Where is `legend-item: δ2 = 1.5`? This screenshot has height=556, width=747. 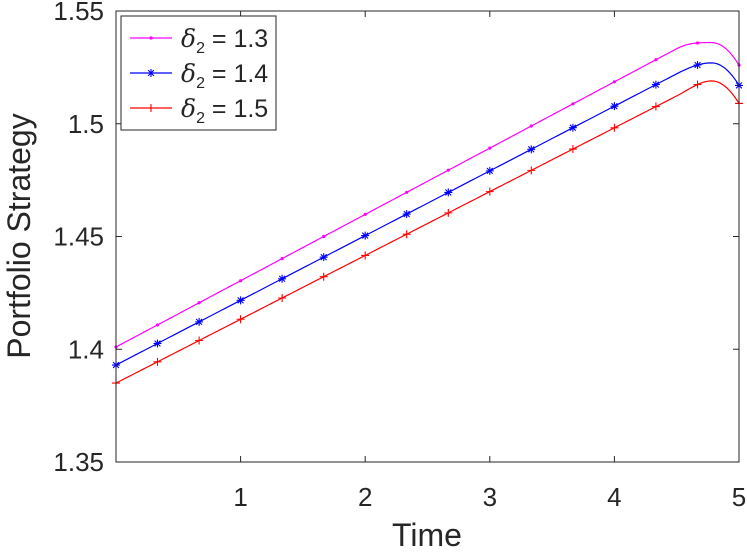
legend-item: δ2 = 1.5 is located at coordinates (199, 110).